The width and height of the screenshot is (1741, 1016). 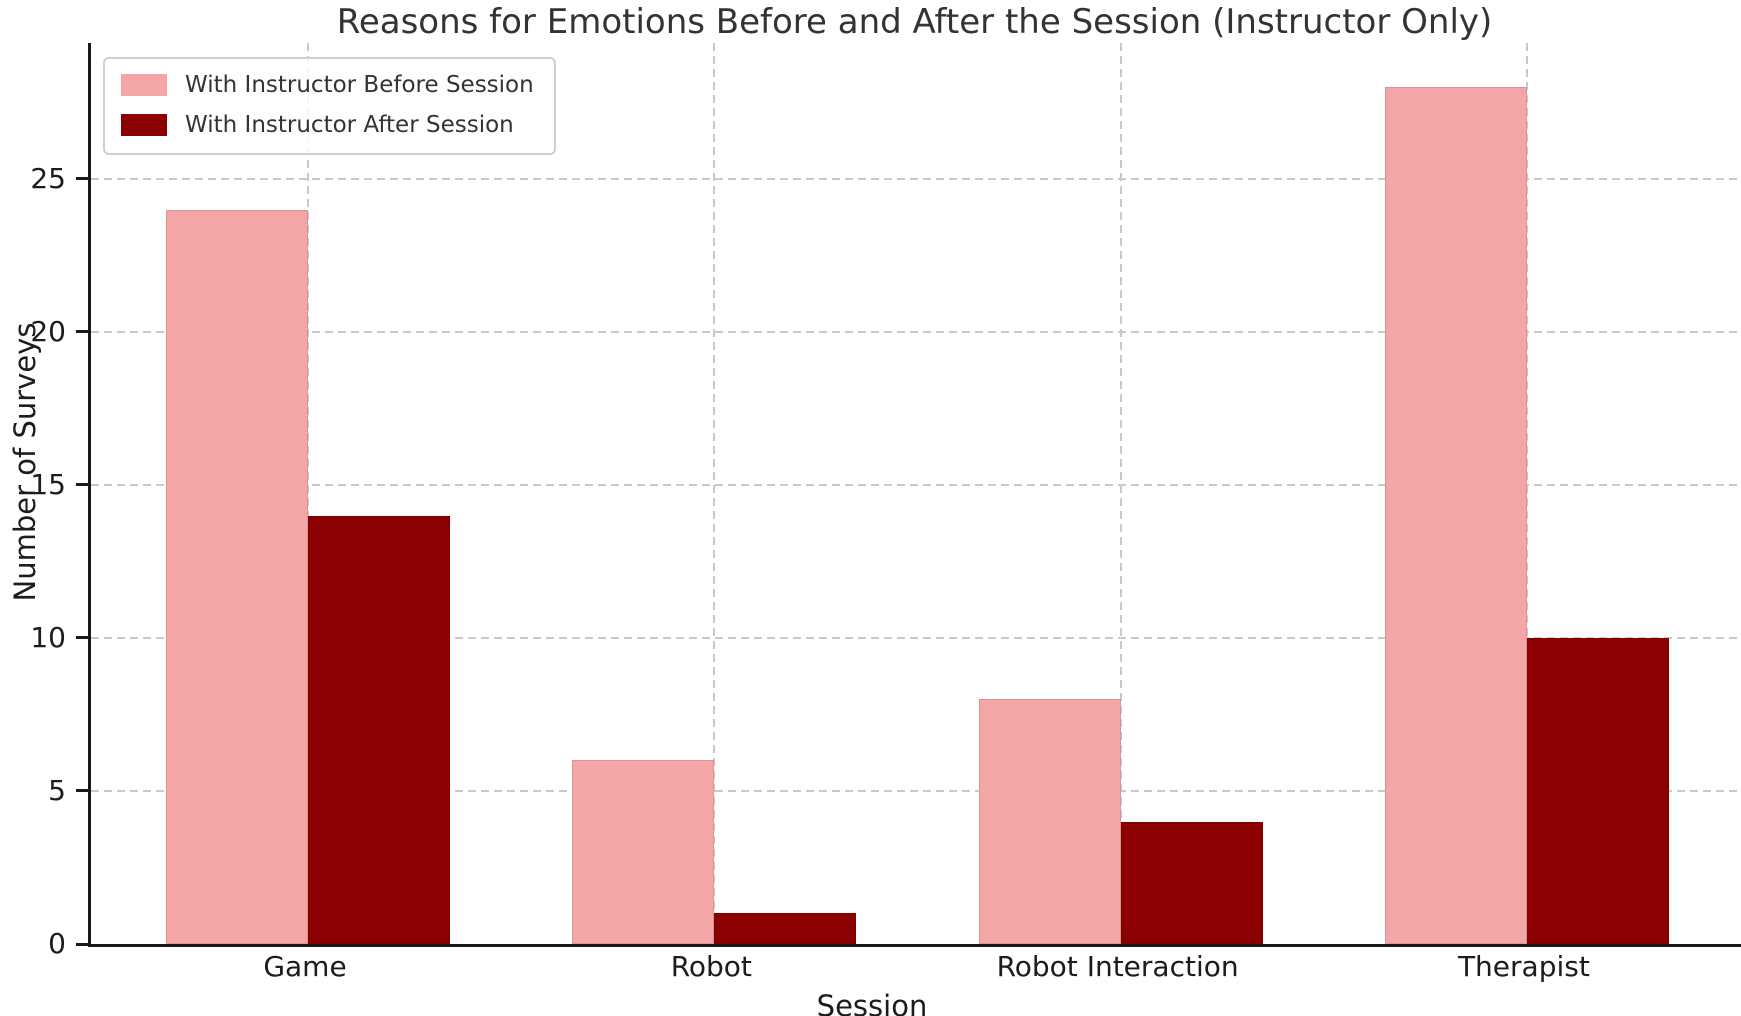 I want to click on bar-therapist-after, so click(x=1597, y=790).